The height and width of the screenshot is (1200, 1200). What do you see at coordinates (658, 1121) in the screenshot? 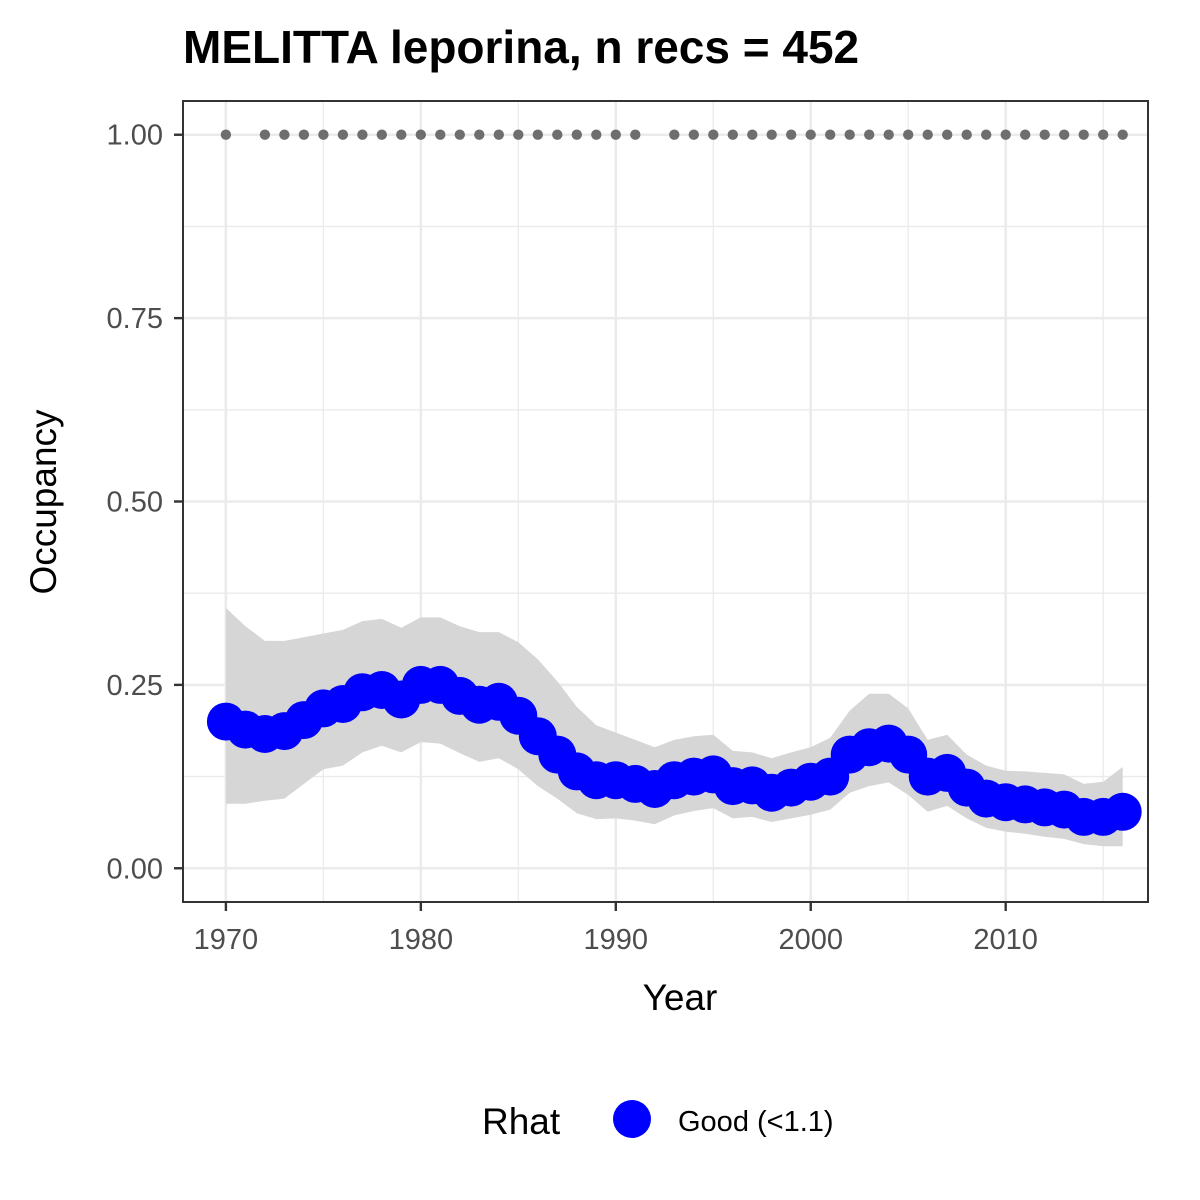
I see `legend: Rhat Good (<1.1)` at bounding box center [658, 1121].